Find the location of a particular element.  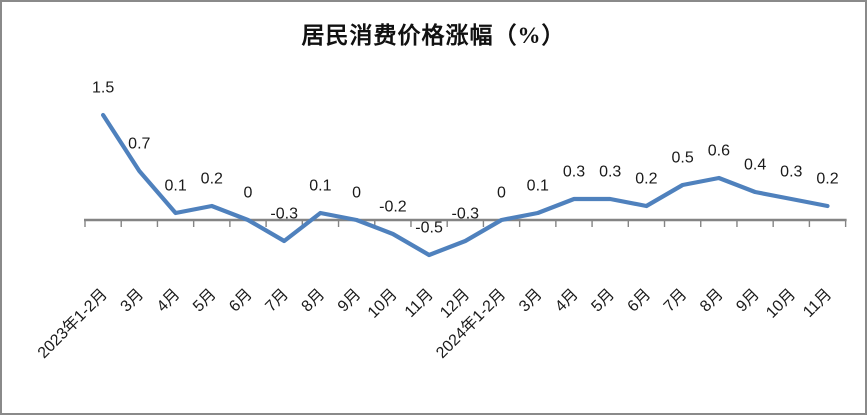

data-label: 0.6 is located at coordinates (719, 151).